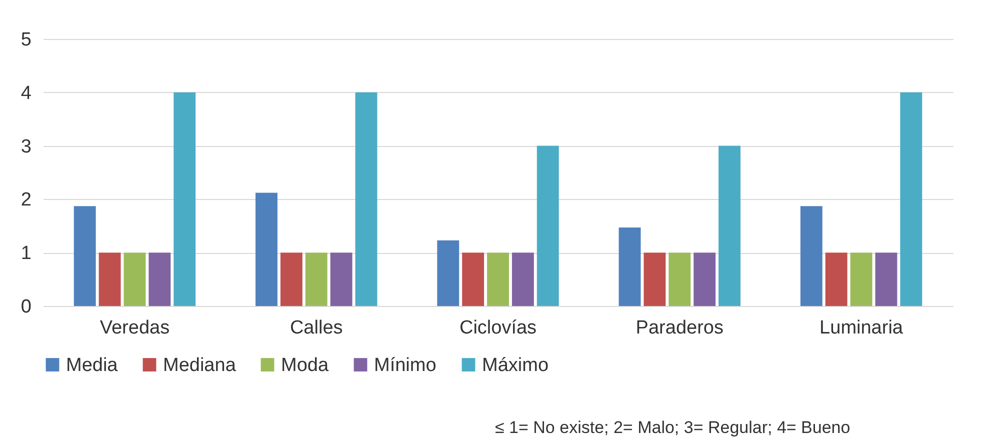  Describe the element at coordinates (515, 365) in the screenshot. I see `legend-label: Máximo` at that location.